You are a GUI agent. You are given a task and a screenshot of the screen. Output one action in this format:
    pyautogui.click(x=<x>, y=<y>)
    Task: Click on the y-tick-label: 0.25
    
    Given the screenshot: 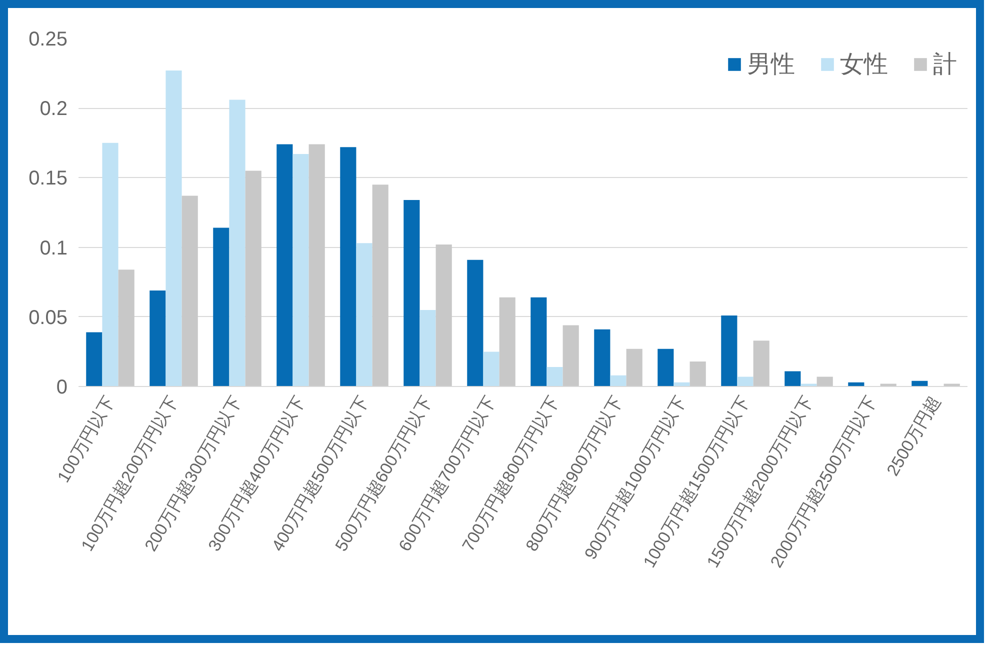 What is the action you would take?
    pyautogui.click(x=48, y=39)
    